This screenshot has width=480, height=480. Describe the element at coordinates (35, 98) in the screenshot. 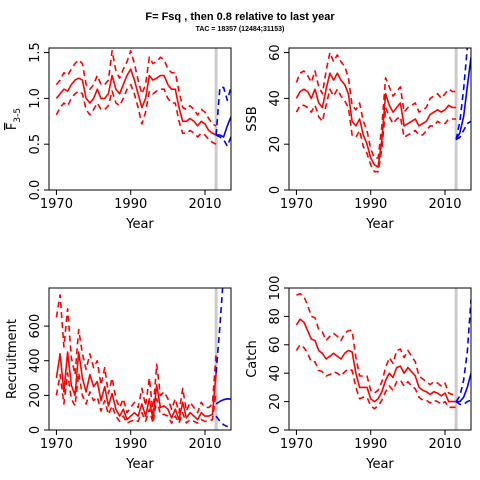

I see `y-tick-label: 1.0` at that location.